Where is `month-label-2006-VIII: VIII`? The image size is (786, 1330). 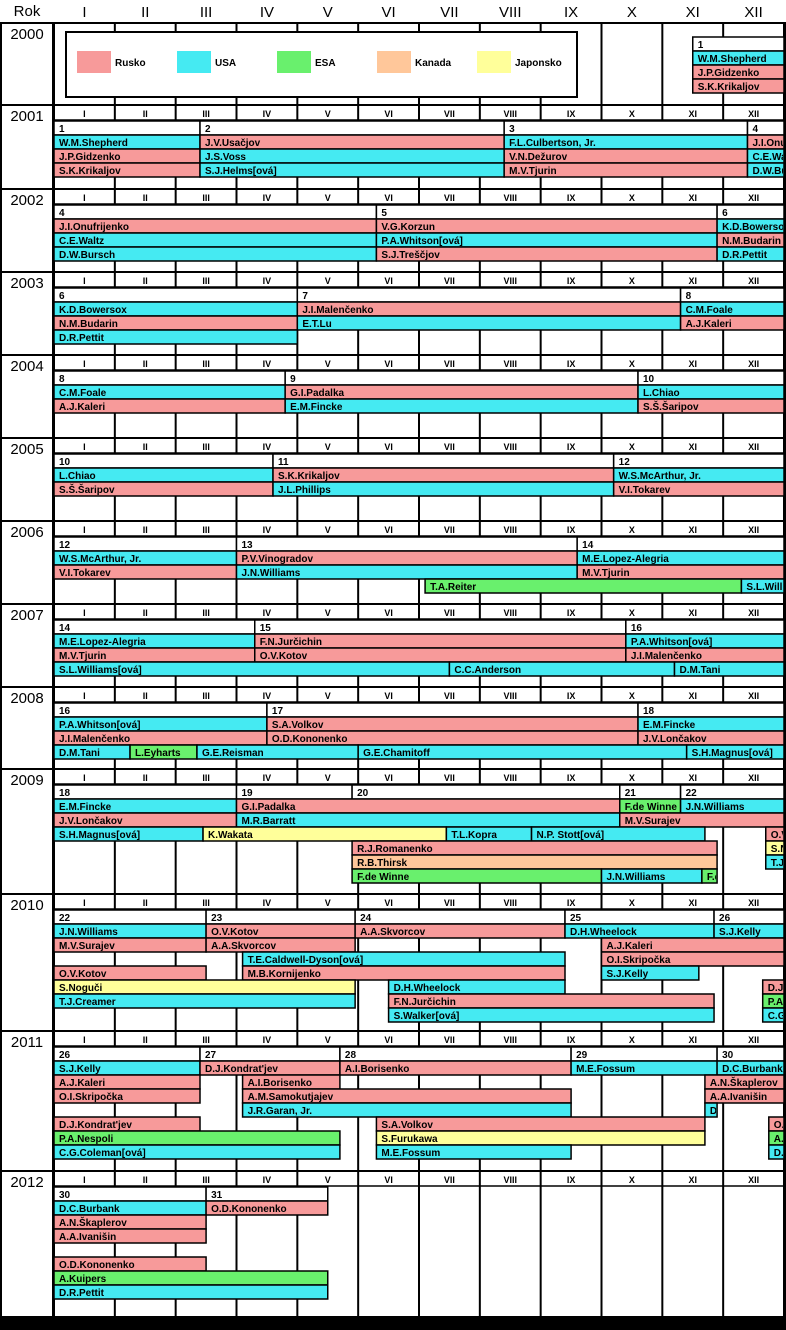
month-label-2006-VIII: VIII is located at coordinates (510, 530).